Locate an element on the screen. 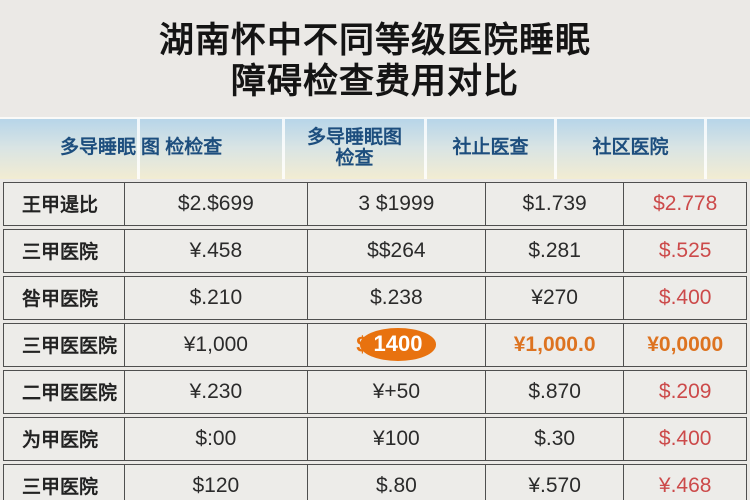  table-row: 王甲遈比 $2.$699 3 $1999 $1.739 $2.778 is located at coordinates (375, 203).